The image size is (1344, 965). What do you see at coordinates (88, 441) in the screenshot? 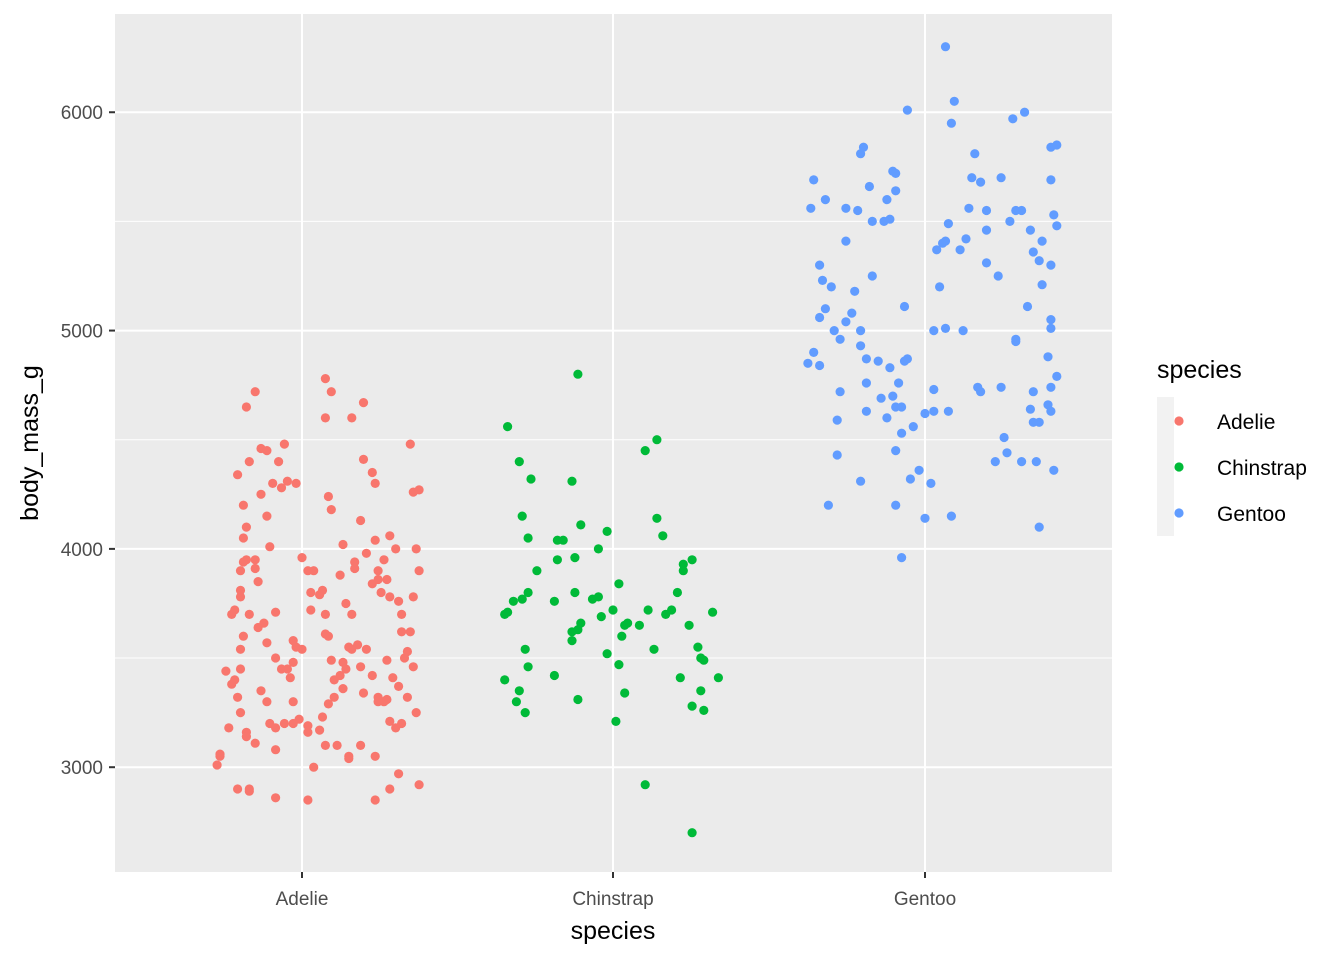
I see `y-axis: 3000 4000 5000 6000` at bounding box center [88, 441].